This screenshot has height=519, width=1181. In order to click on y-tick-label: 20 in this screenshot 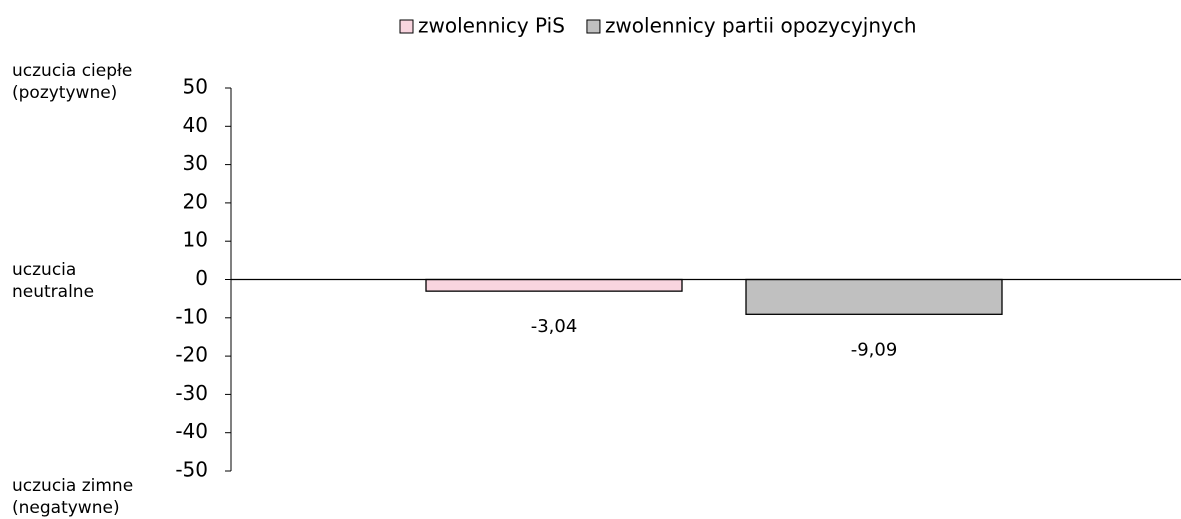, I will do `click(195, 201)`.